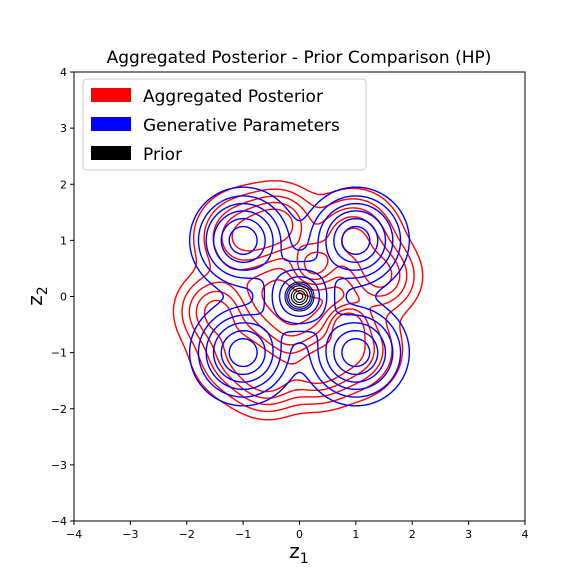 Image resolution: width=586 pixels, height=586 pixels. What do you see at coordinates (63, 128) in the screenshot?
I see `y-tick-label: 3` at bounding box center [63, 128].